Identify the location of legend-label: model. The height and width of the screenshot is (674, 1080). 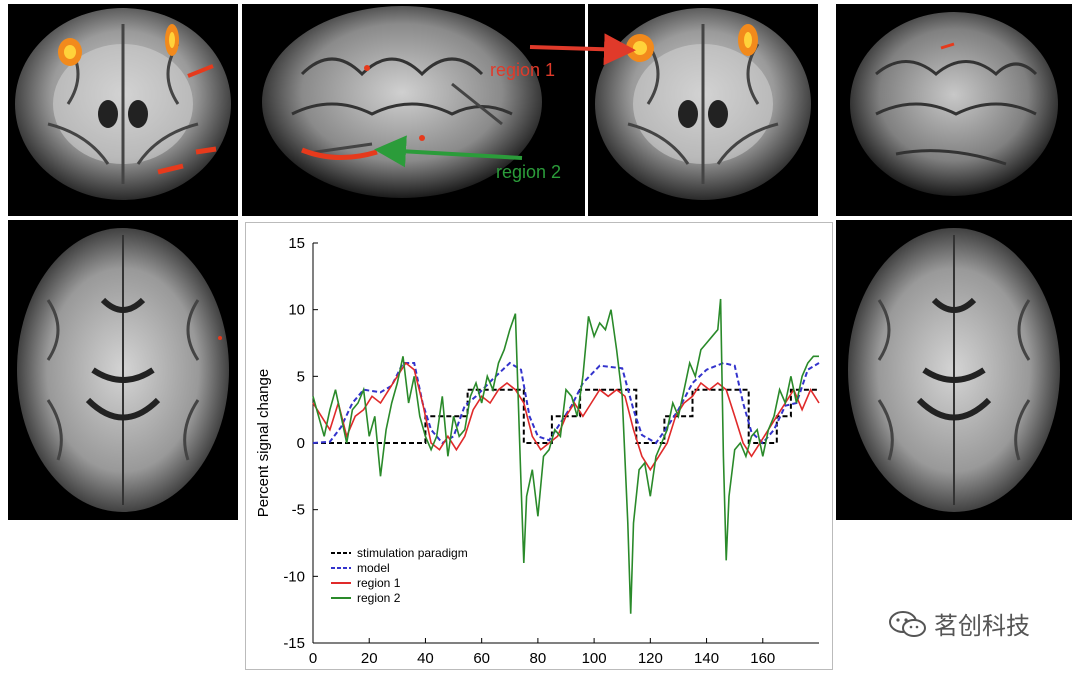
(373, 568).